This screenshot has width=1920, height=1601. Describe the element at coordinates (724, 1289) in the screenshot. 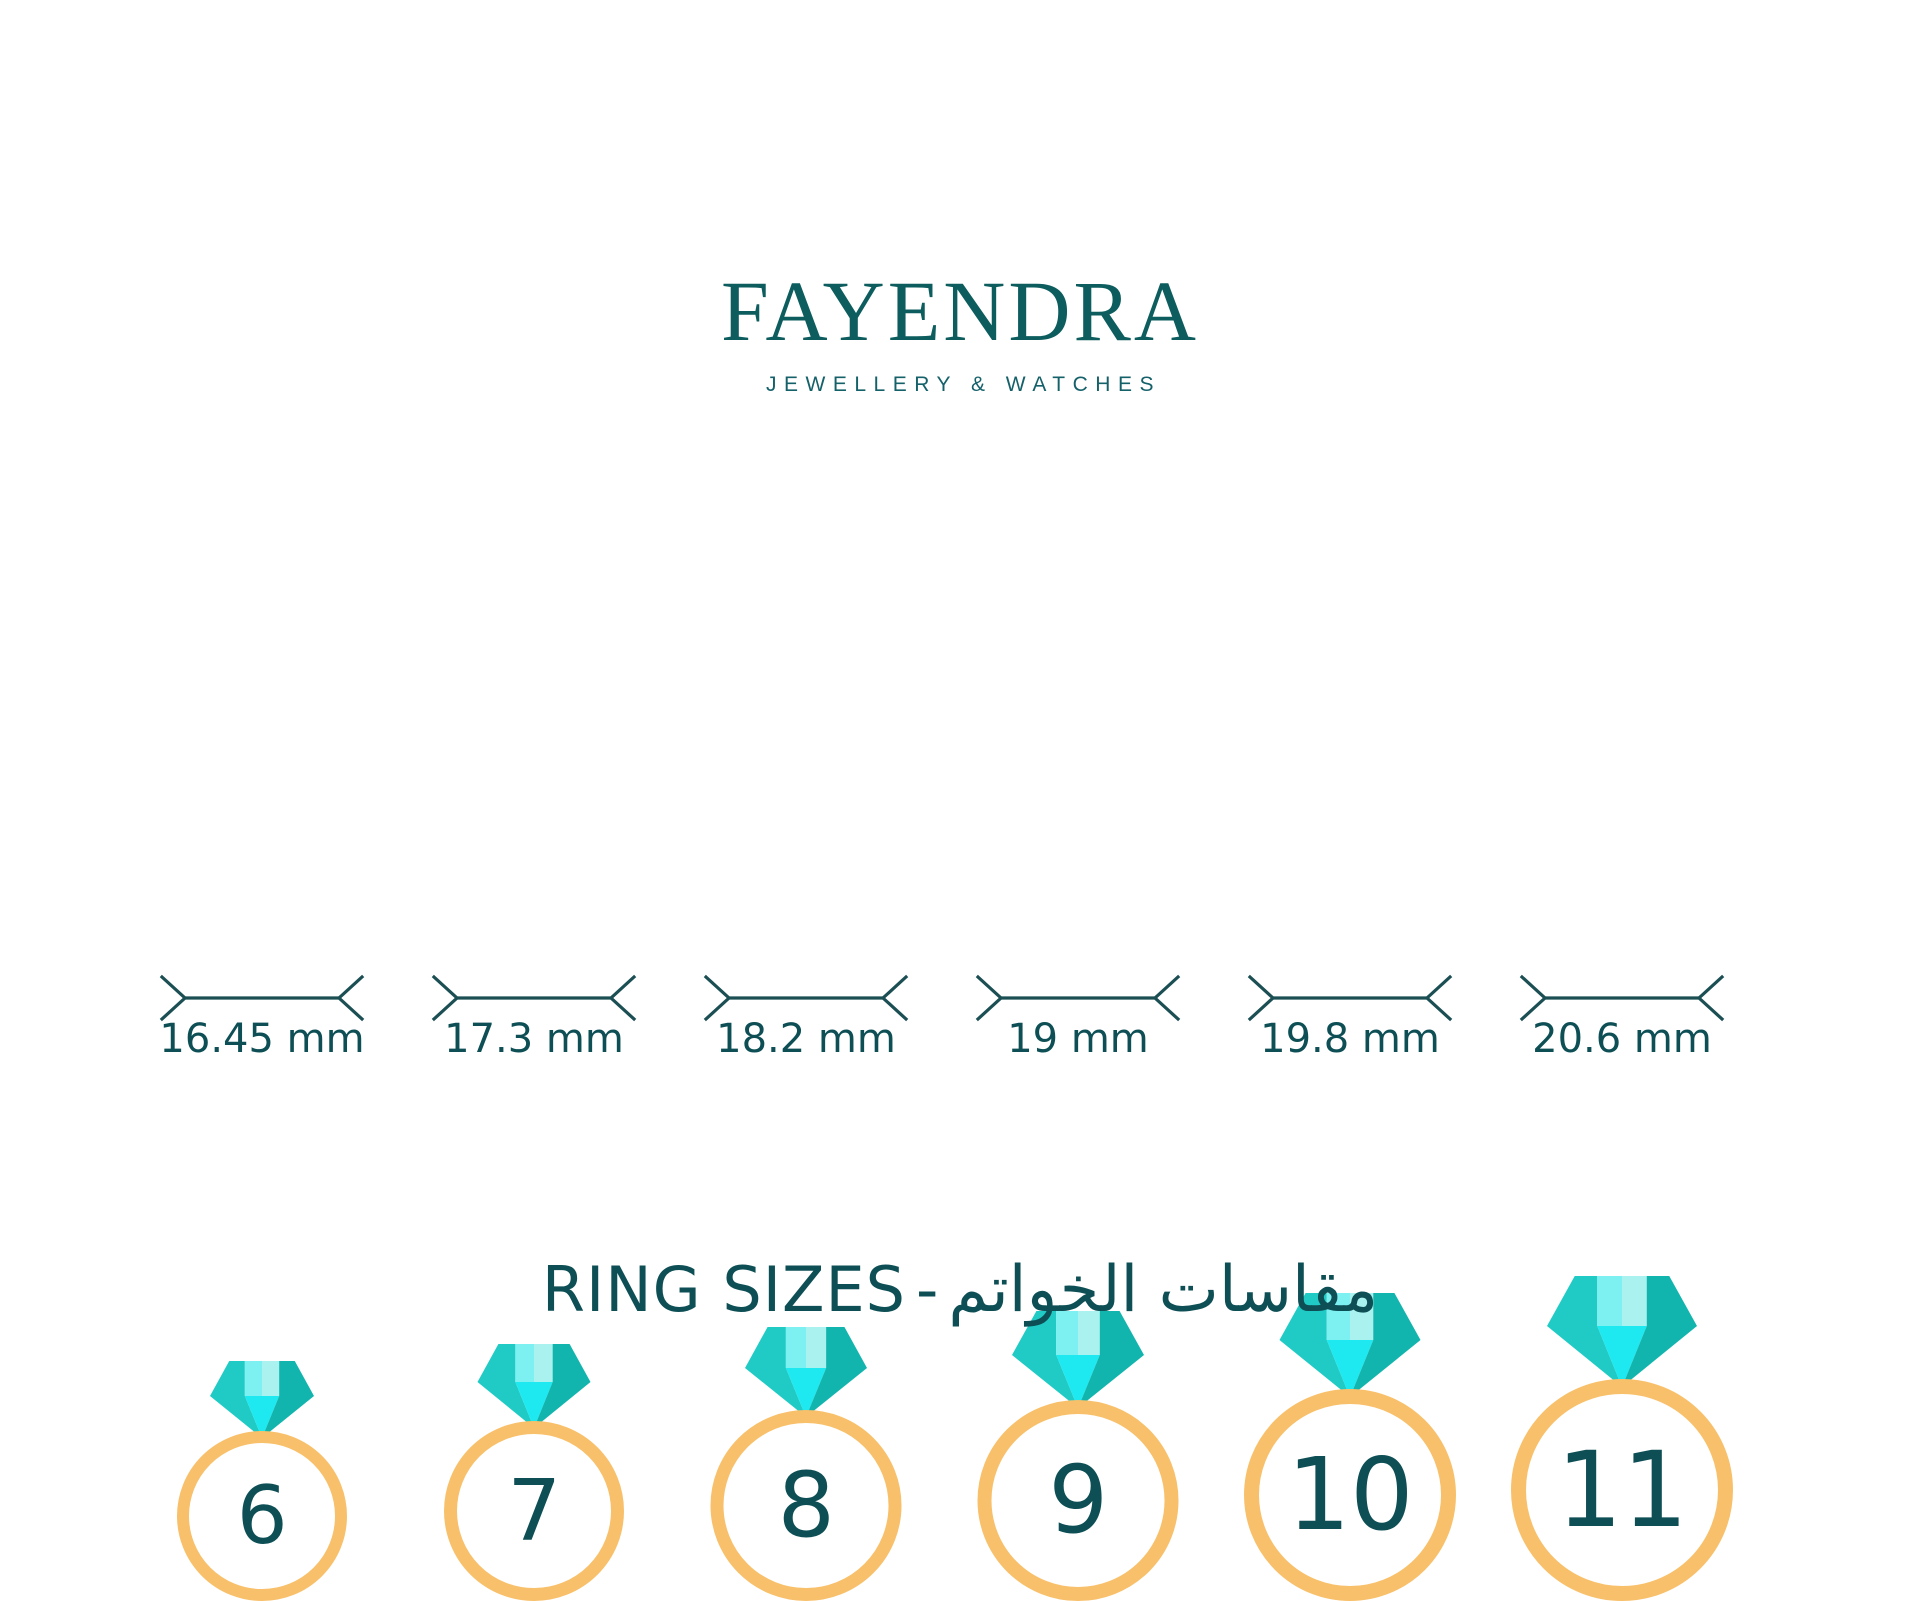

I see `page-title-en: RING SIZES` at that location.